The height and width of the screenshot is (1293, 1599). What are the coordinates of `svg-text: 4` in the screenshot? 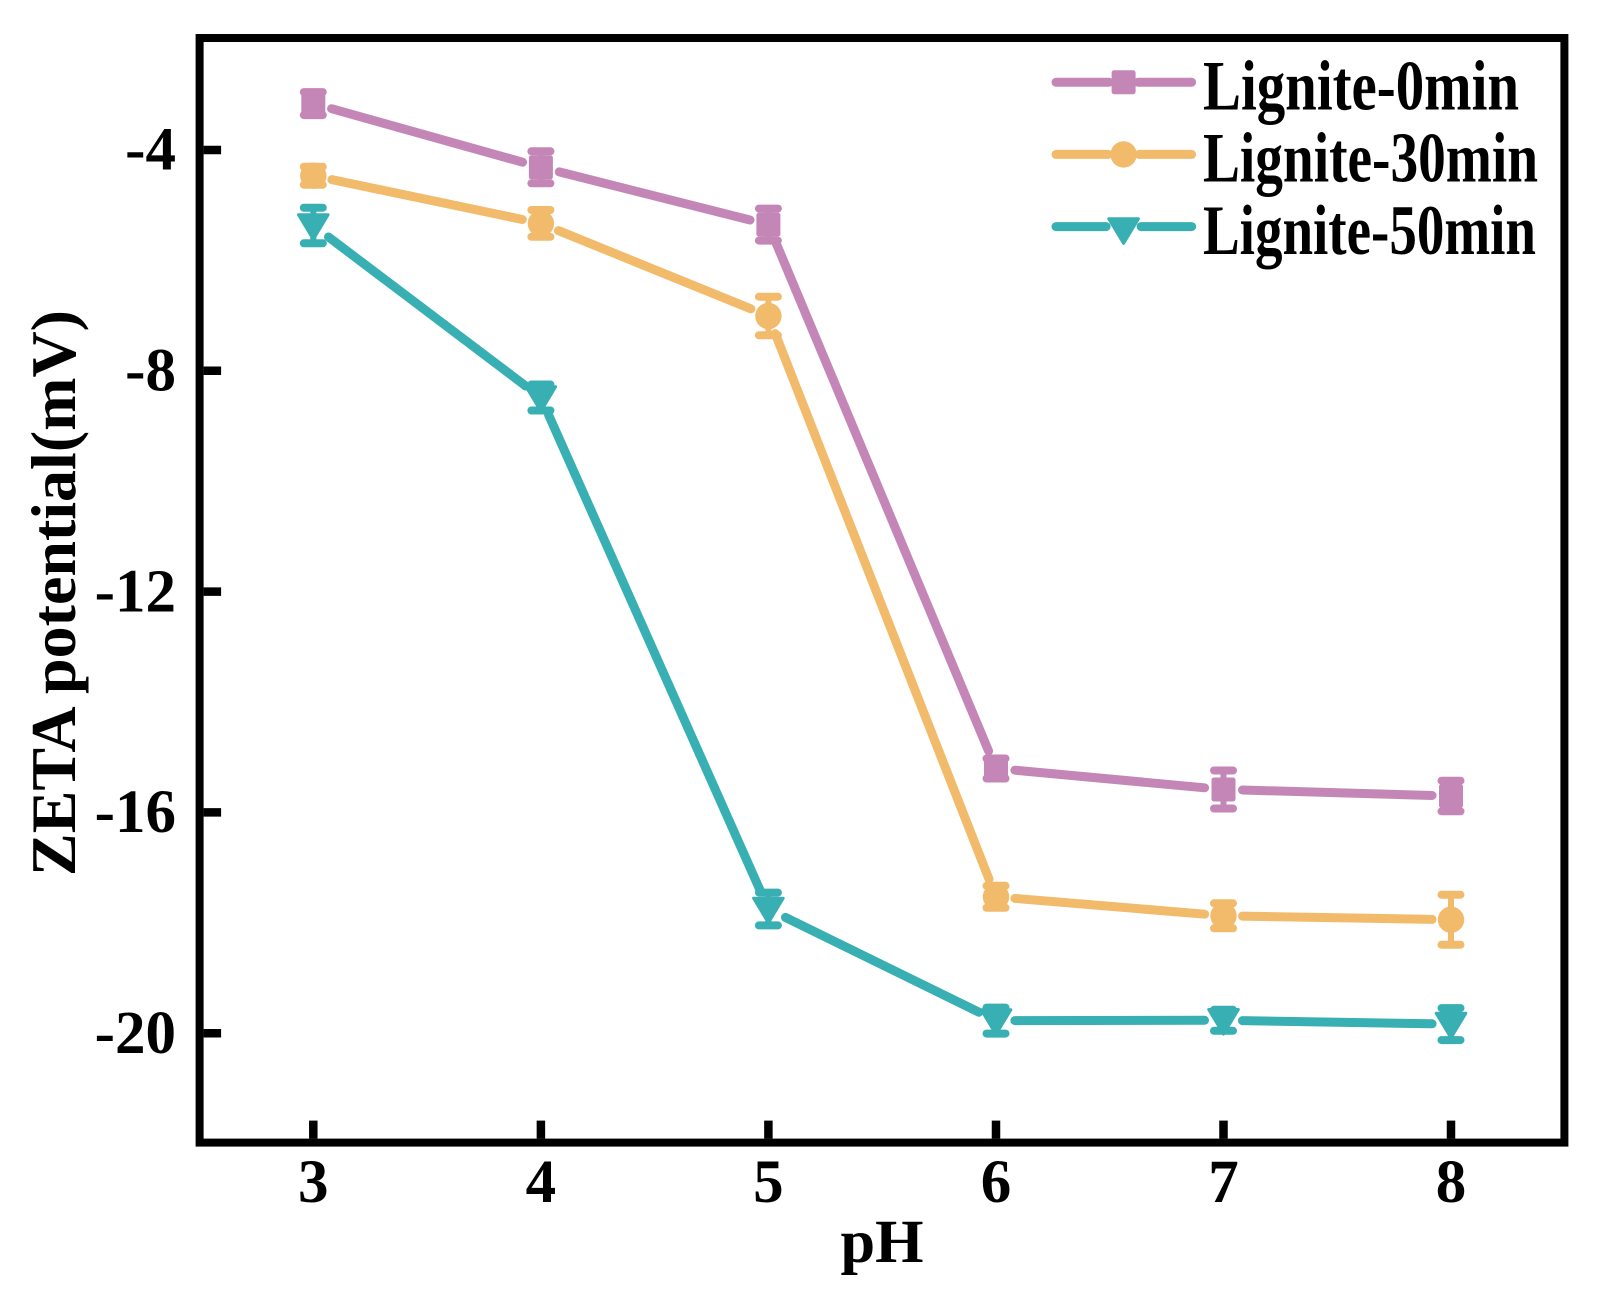 It's located at (541, 1182).